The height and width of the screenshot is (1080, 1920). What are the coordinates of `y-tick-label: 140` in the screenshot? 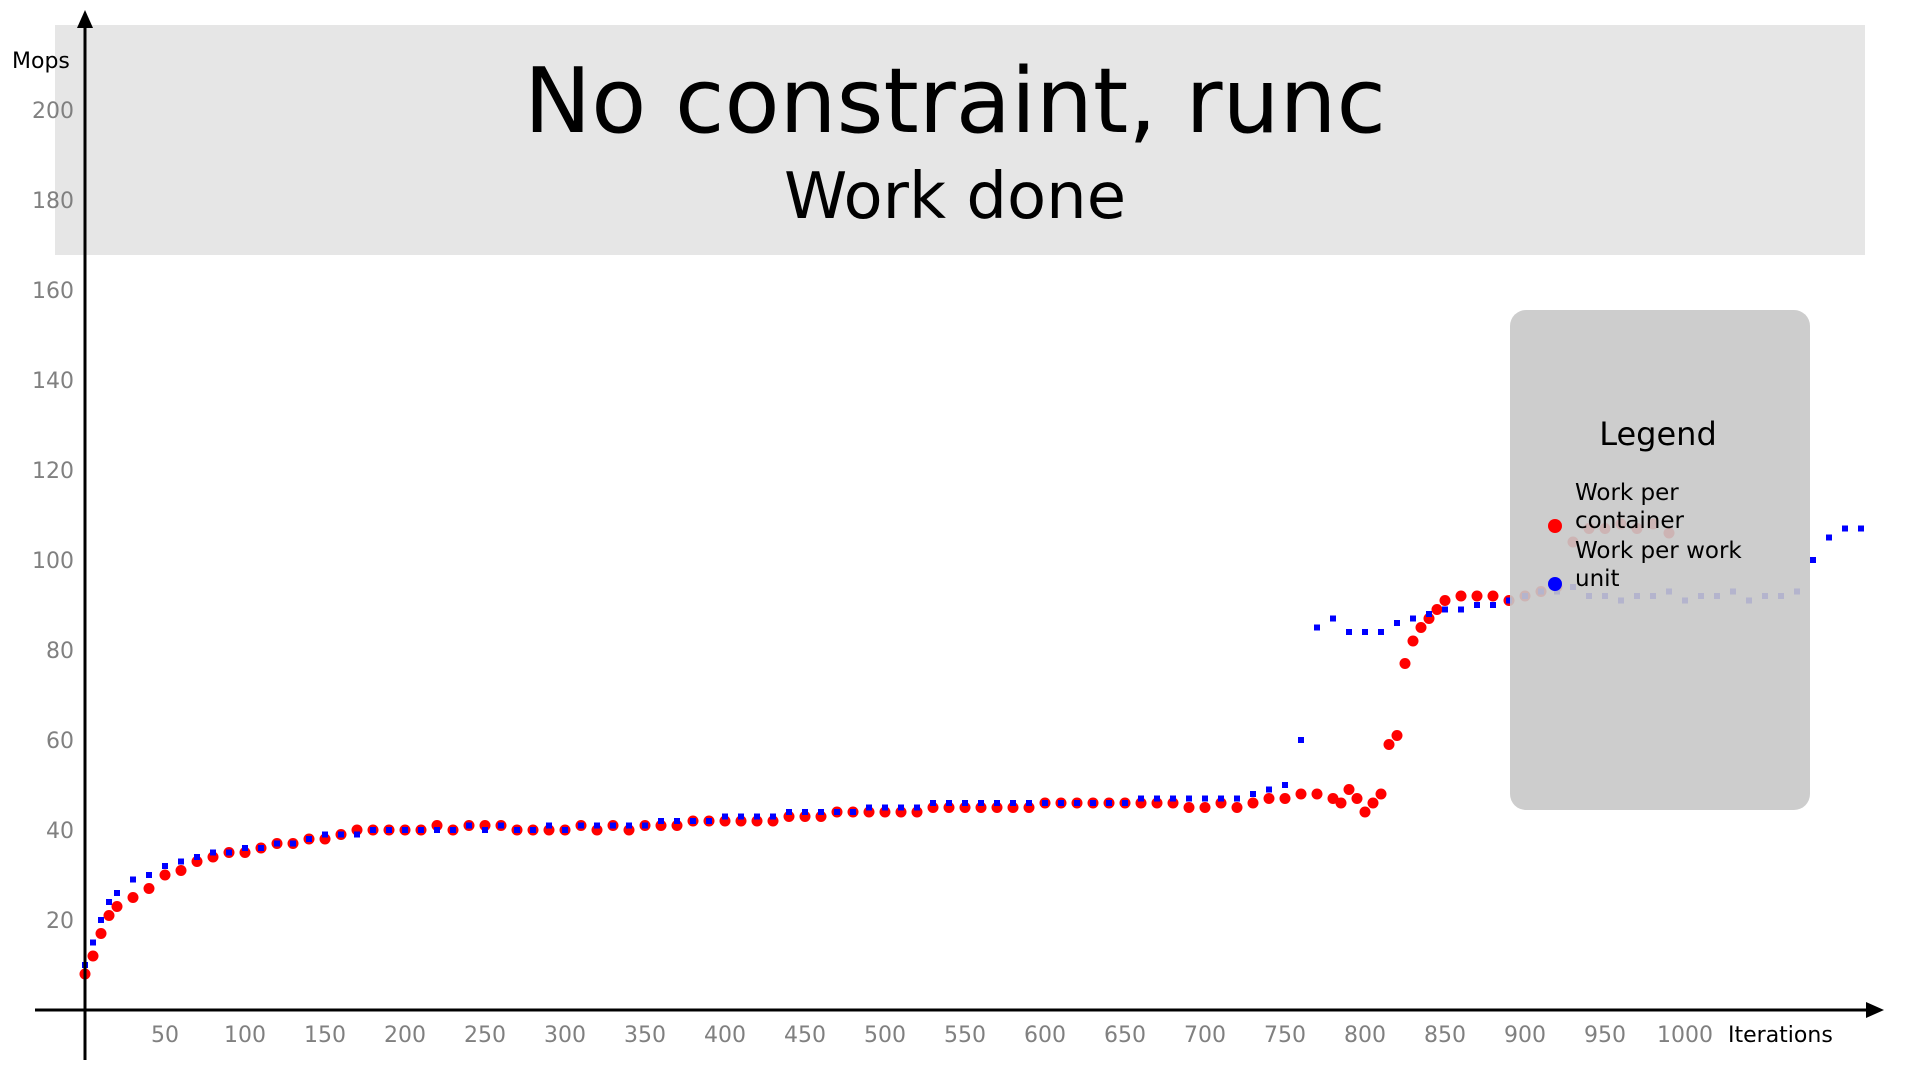 It's located at (53, 381).